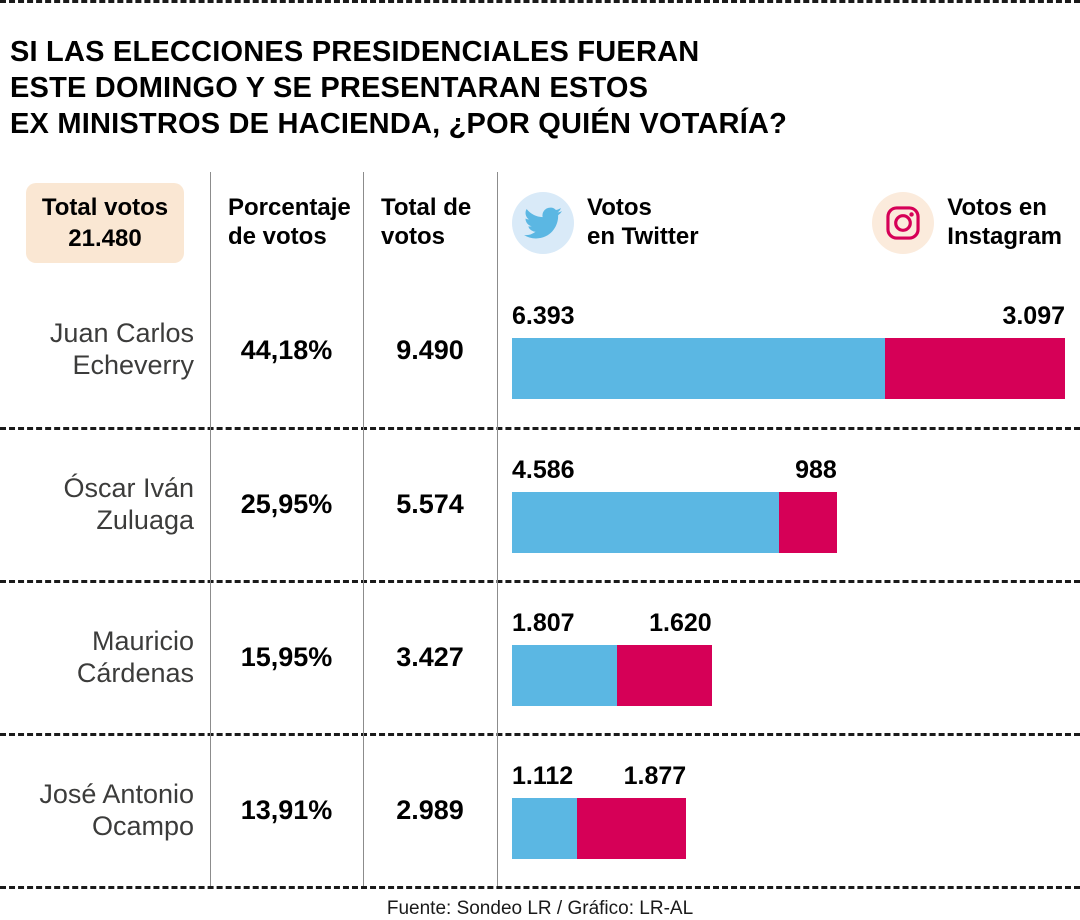 The height and width of the screenshot is (920, 1080). I want to click on instagram-votes-label: 1.877, so click(655, 776).